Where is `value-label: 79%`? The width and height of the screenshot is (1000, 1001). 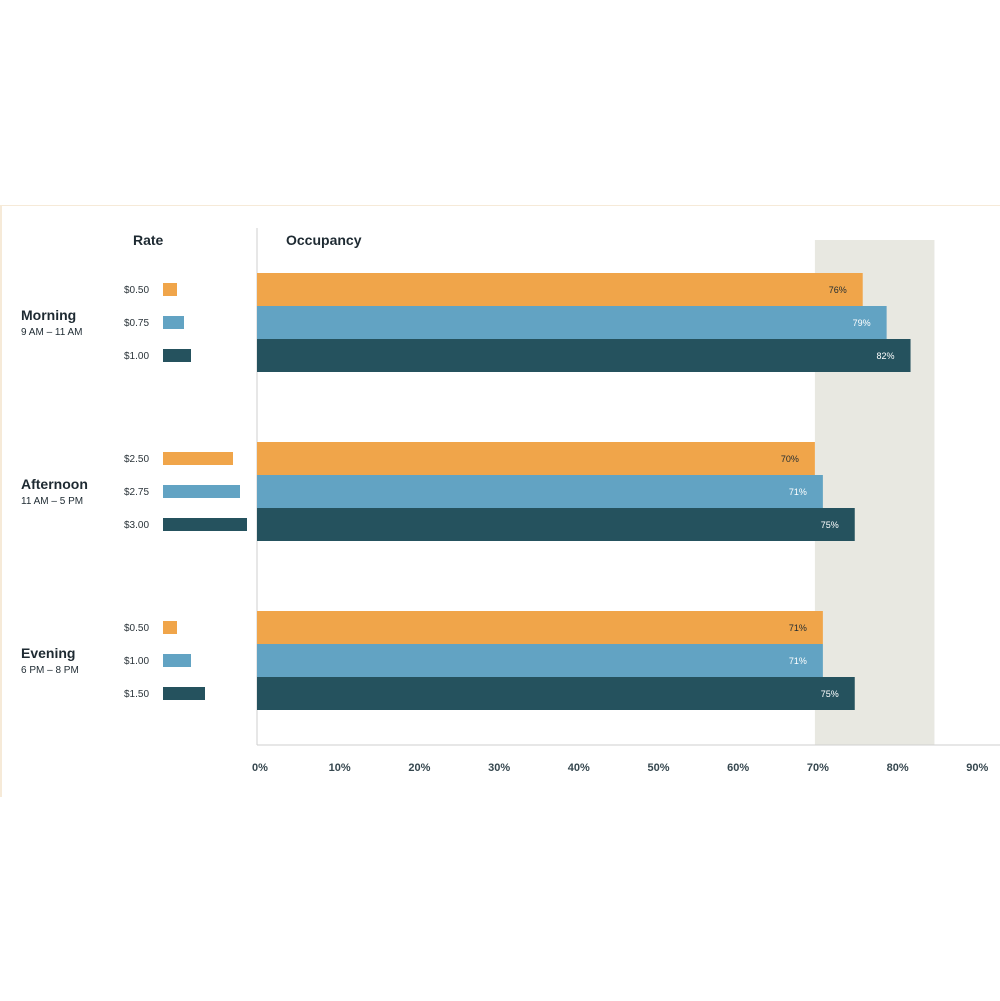 value-label: 79% is located at coordinates (862, 323).